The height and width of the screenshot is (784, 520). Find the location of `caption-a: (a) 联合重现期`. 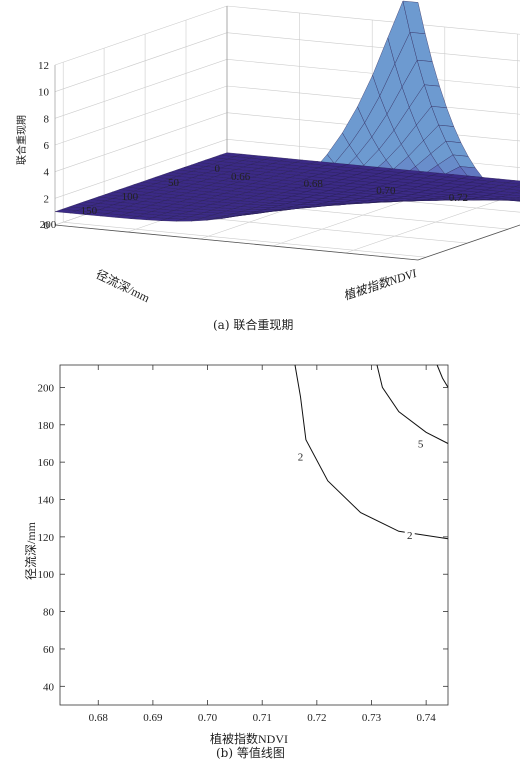

caption-a: (a) 联合重现期 is located at coordinates (253, 325).